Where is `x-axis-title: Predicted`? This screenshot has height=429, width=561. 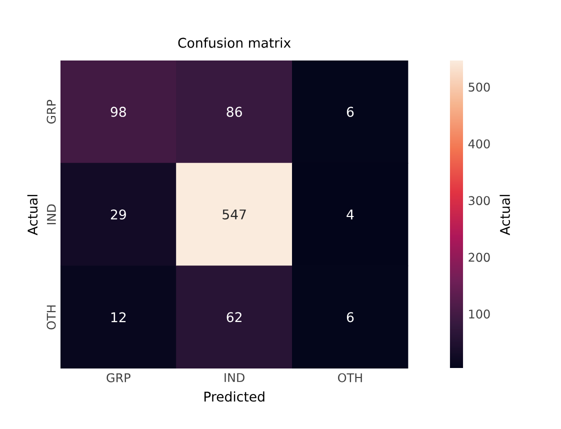 x-axis-title: Predicted is located at coordinates (234, 396).